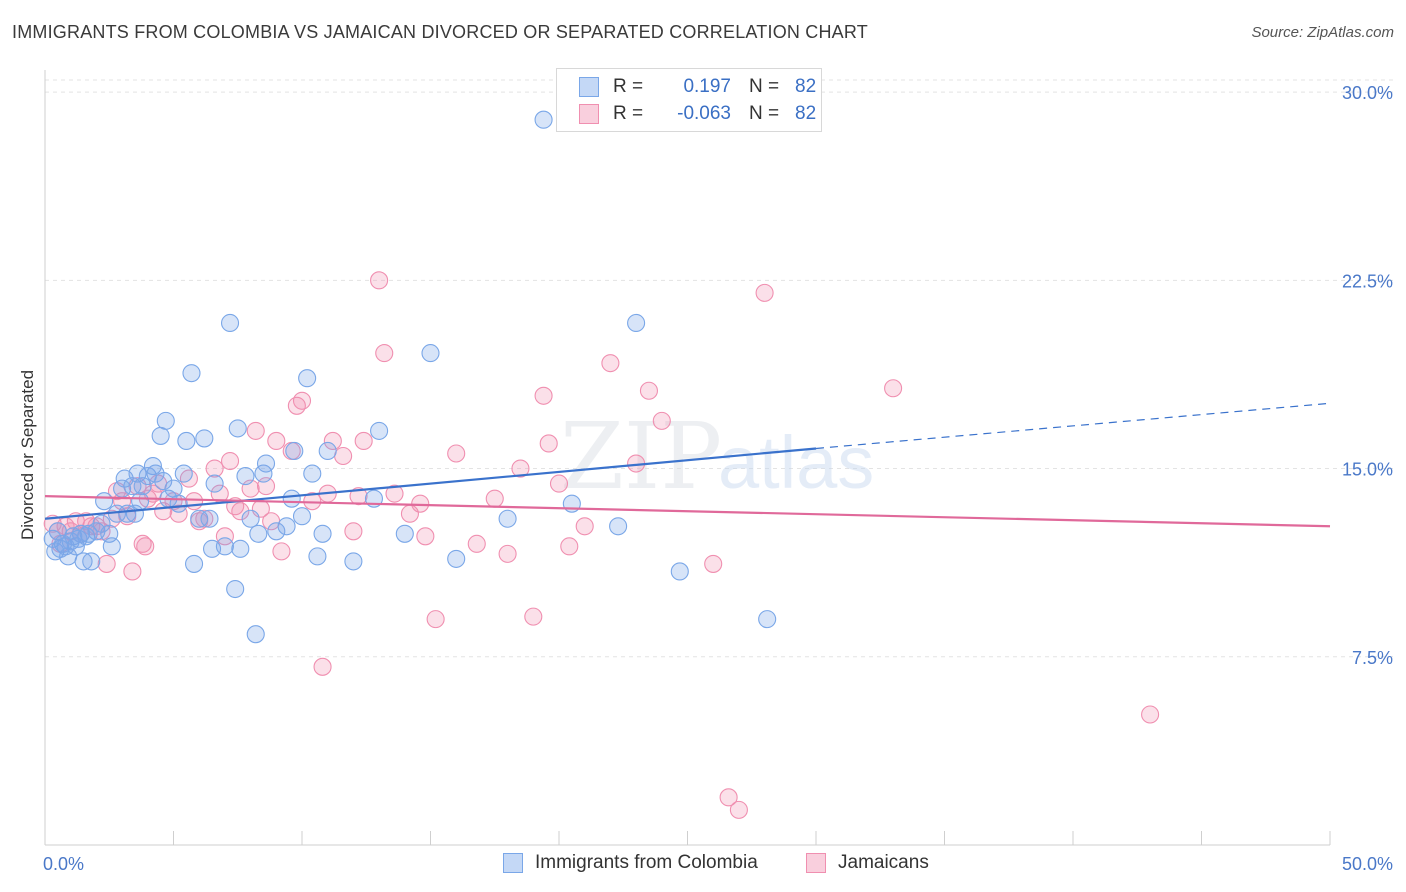  Describe the element at coordinates (806, 113) in the screenshot. I see `n-value-jamaica: 82` at that location.